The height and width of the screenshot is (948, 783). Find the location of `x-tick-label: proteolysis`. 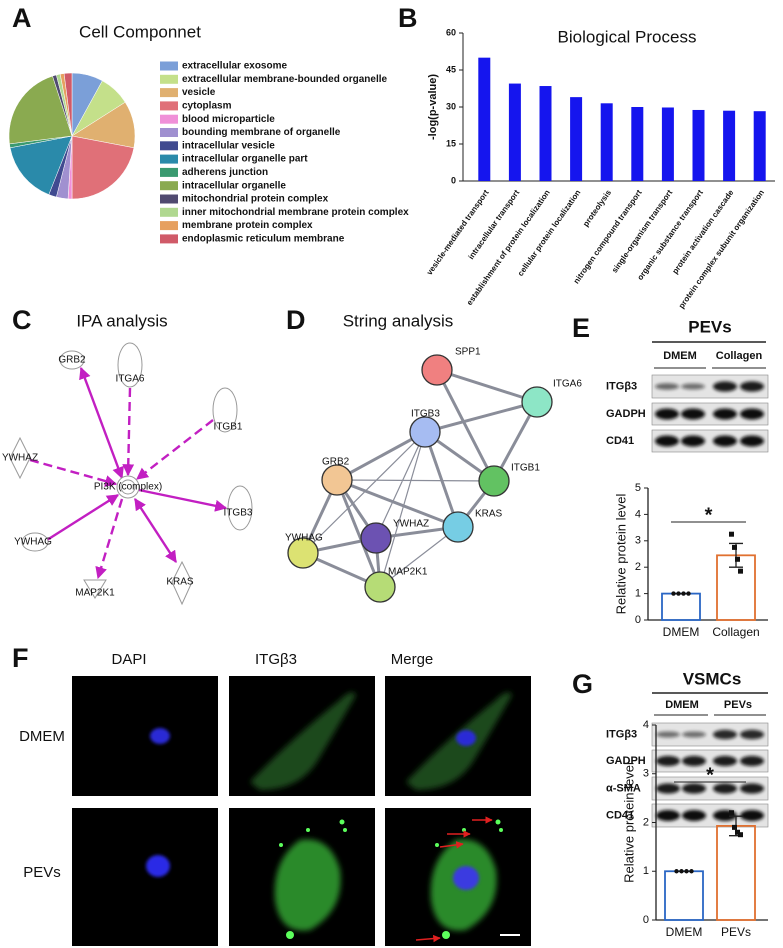

x-tick-label: proteolysis is located at coordinates (597, 208).